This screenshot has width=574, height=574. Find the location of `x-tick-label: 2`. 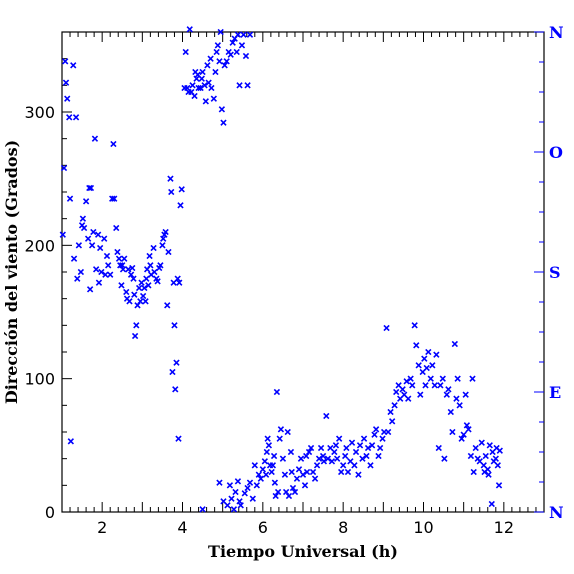

x-tick-label: 2 is located at coordinates (102, 527).